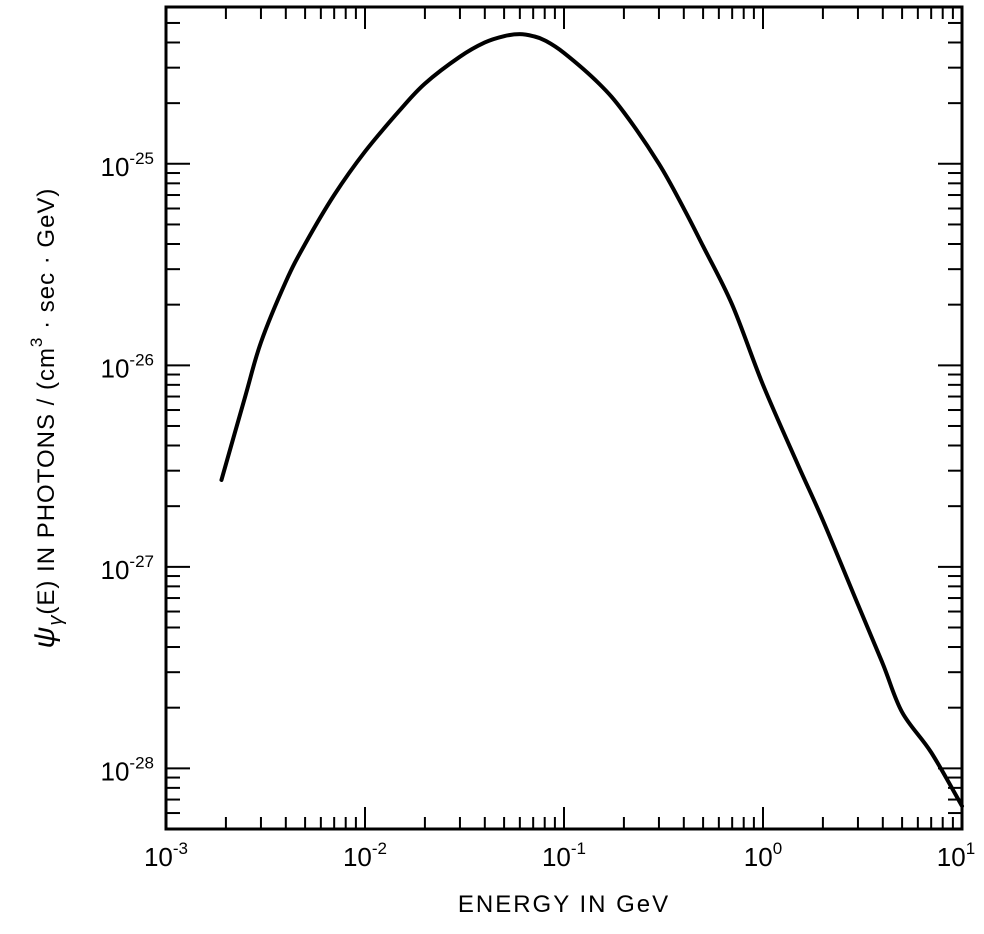 The height and width of the screenshot is (934, 984). Describe the element at coordinates (36, 342) in the screenshot. I see `y-axis-label-sup: 3` at that location.